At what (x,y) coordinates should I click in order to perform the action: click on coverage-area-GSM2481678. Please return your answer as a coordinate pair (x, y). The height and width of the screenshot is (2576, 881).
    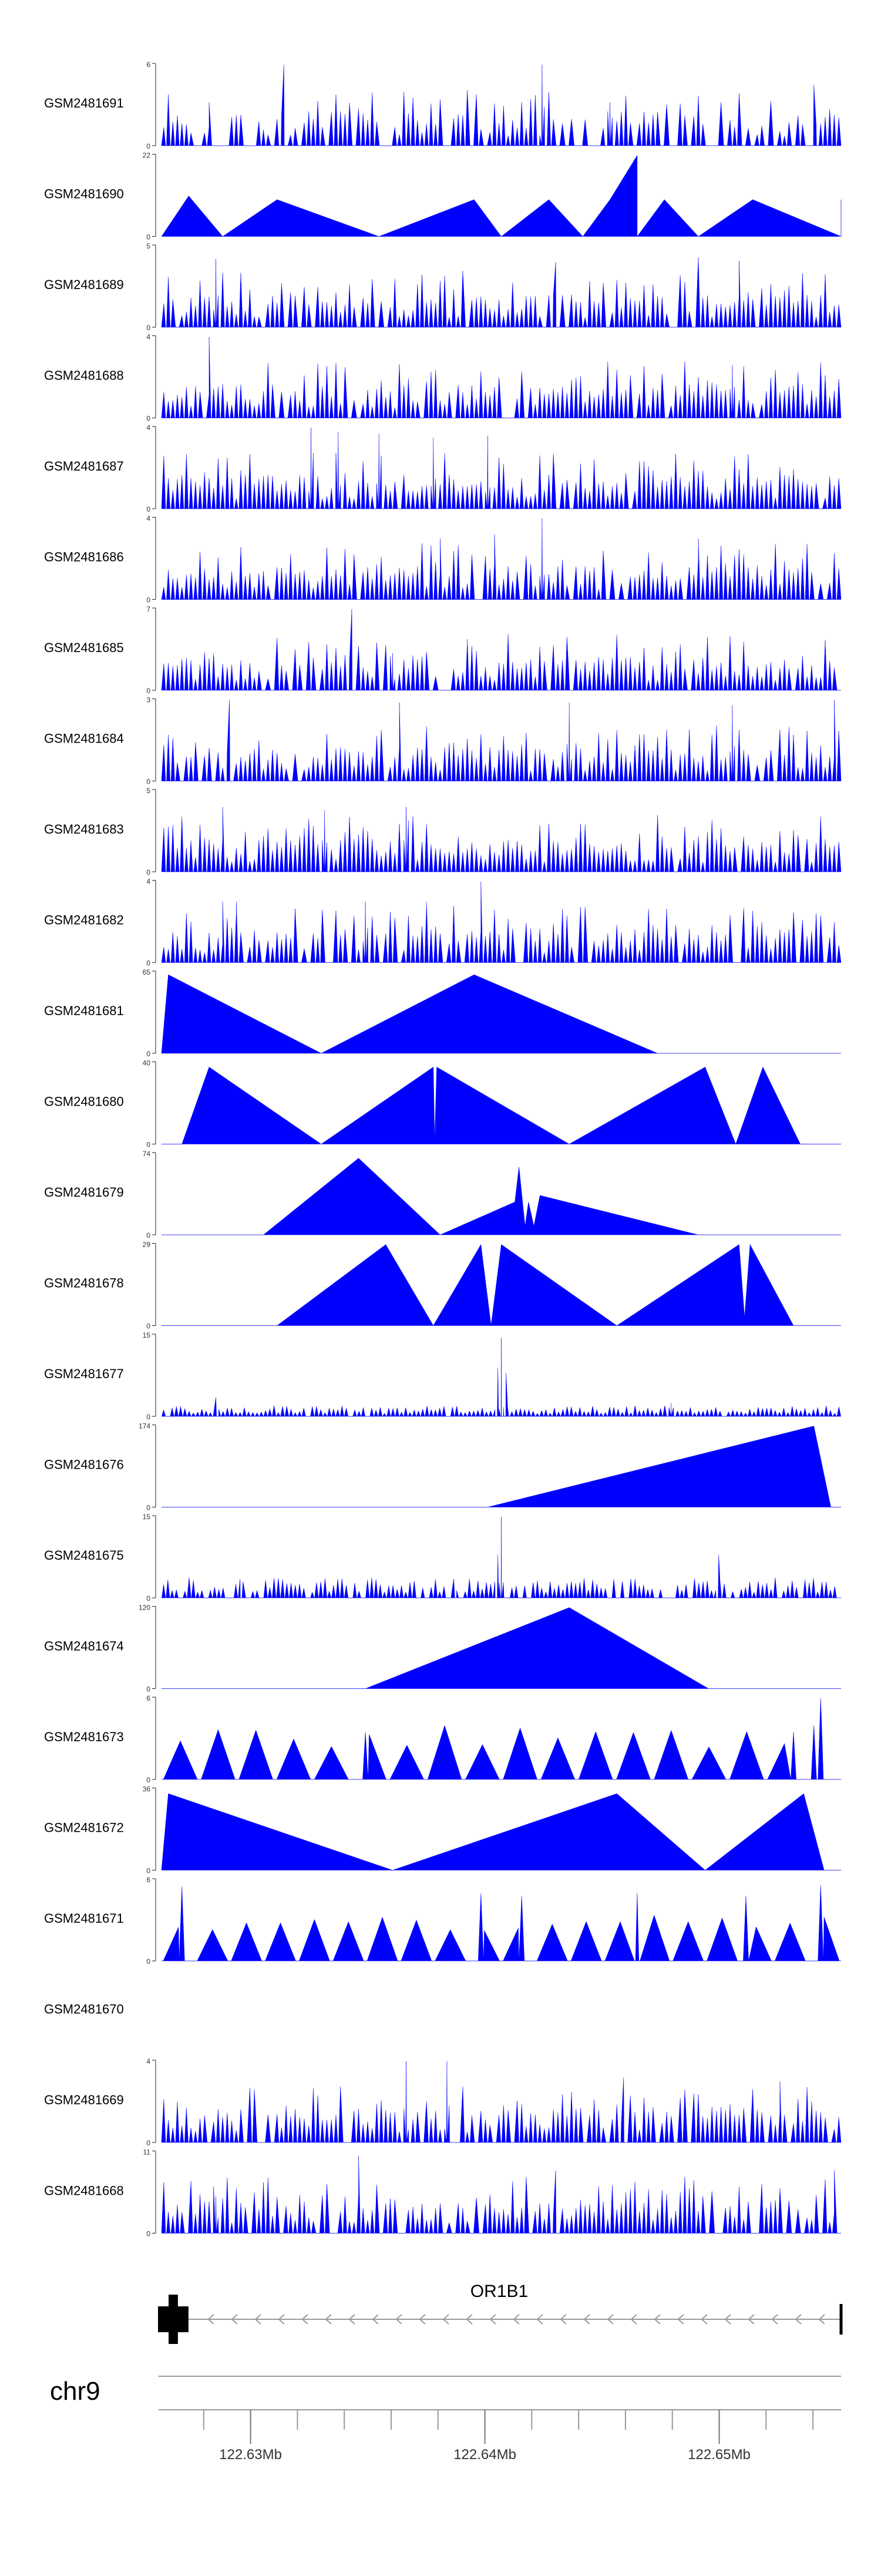
    Looking at the image, I should click on (501, 1285).